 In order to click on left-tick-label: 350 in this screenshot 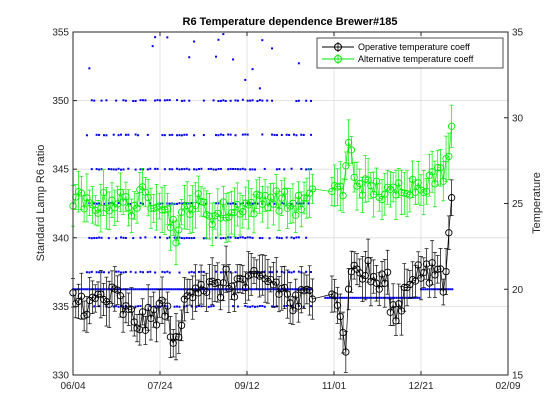, I will do `click(60, 101)`.